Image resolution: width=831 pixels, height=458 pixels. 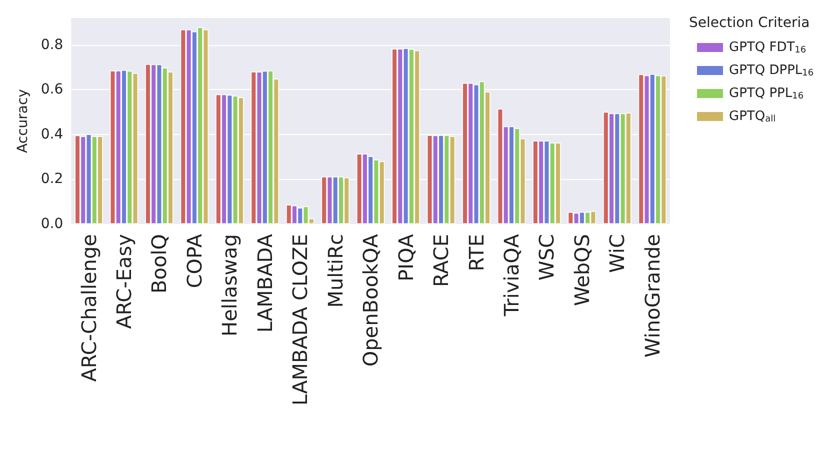 What do you see at coordinates (652, 296) in the screenshot?
I see `x-tick-label: WinoGrande` at bounding box center [652, 296].